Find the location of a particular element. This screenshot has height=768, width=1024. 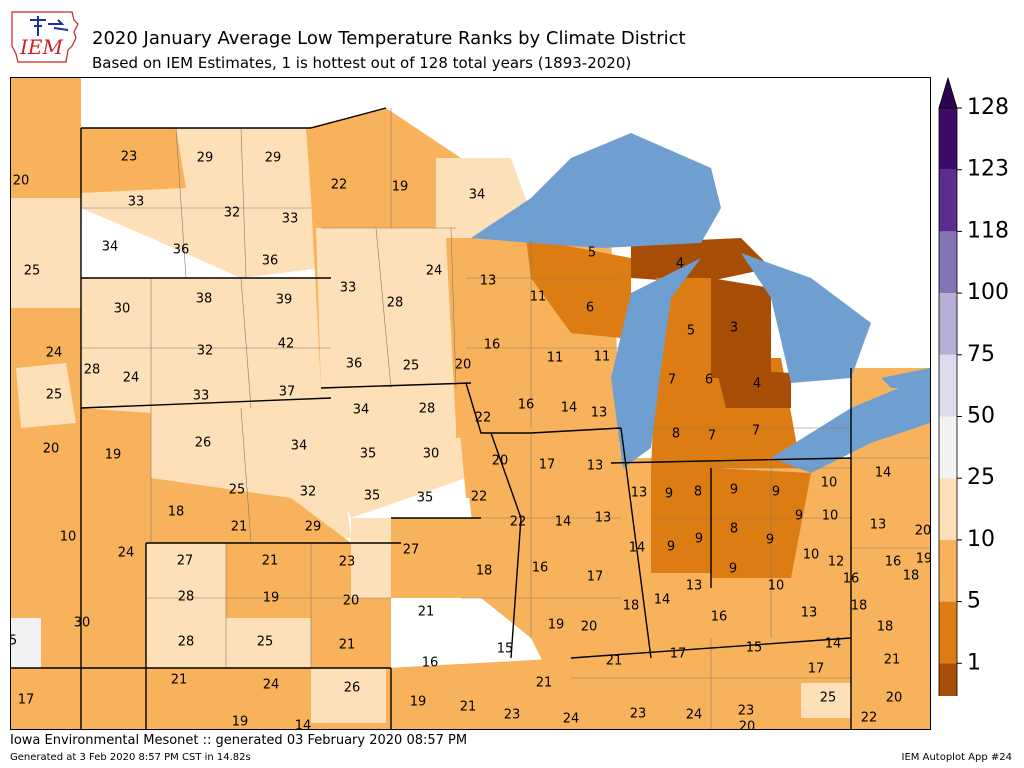

district-rank-label: 26 is located at coordinates (203, 443).